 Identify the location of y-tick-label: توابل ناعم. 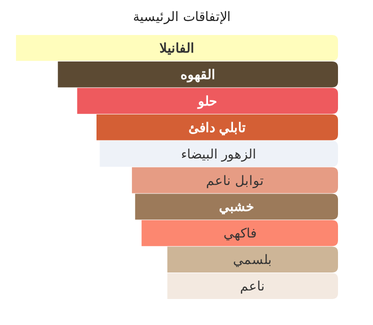
(235, 180).